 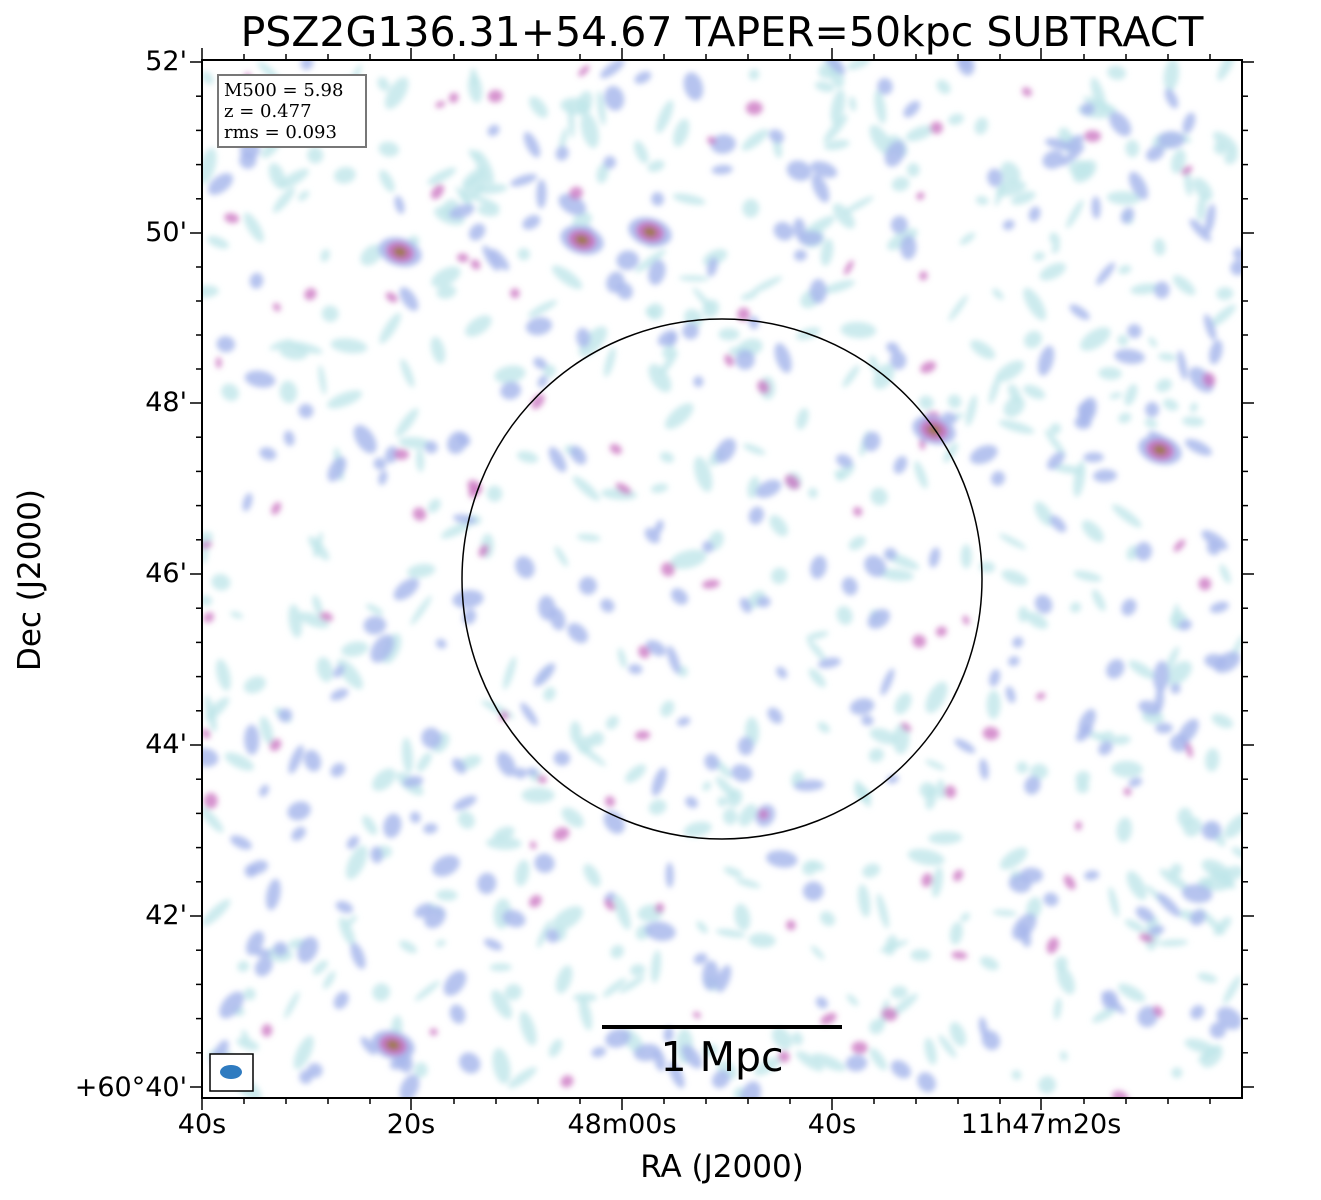 I want to click on y-tick-label: +60°40', so click(x=130, y=1087).